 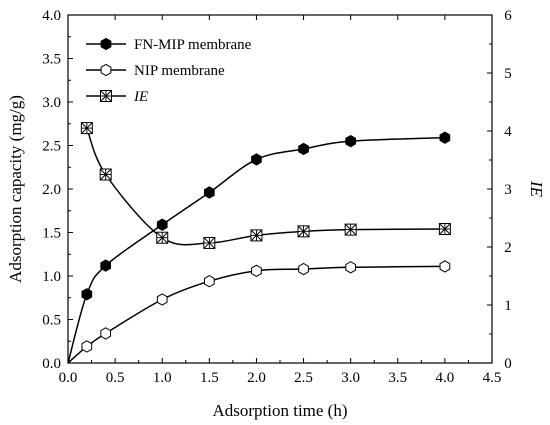 I want to click on legend-item: FN-MIP membrane, so click(x=169, y=45).